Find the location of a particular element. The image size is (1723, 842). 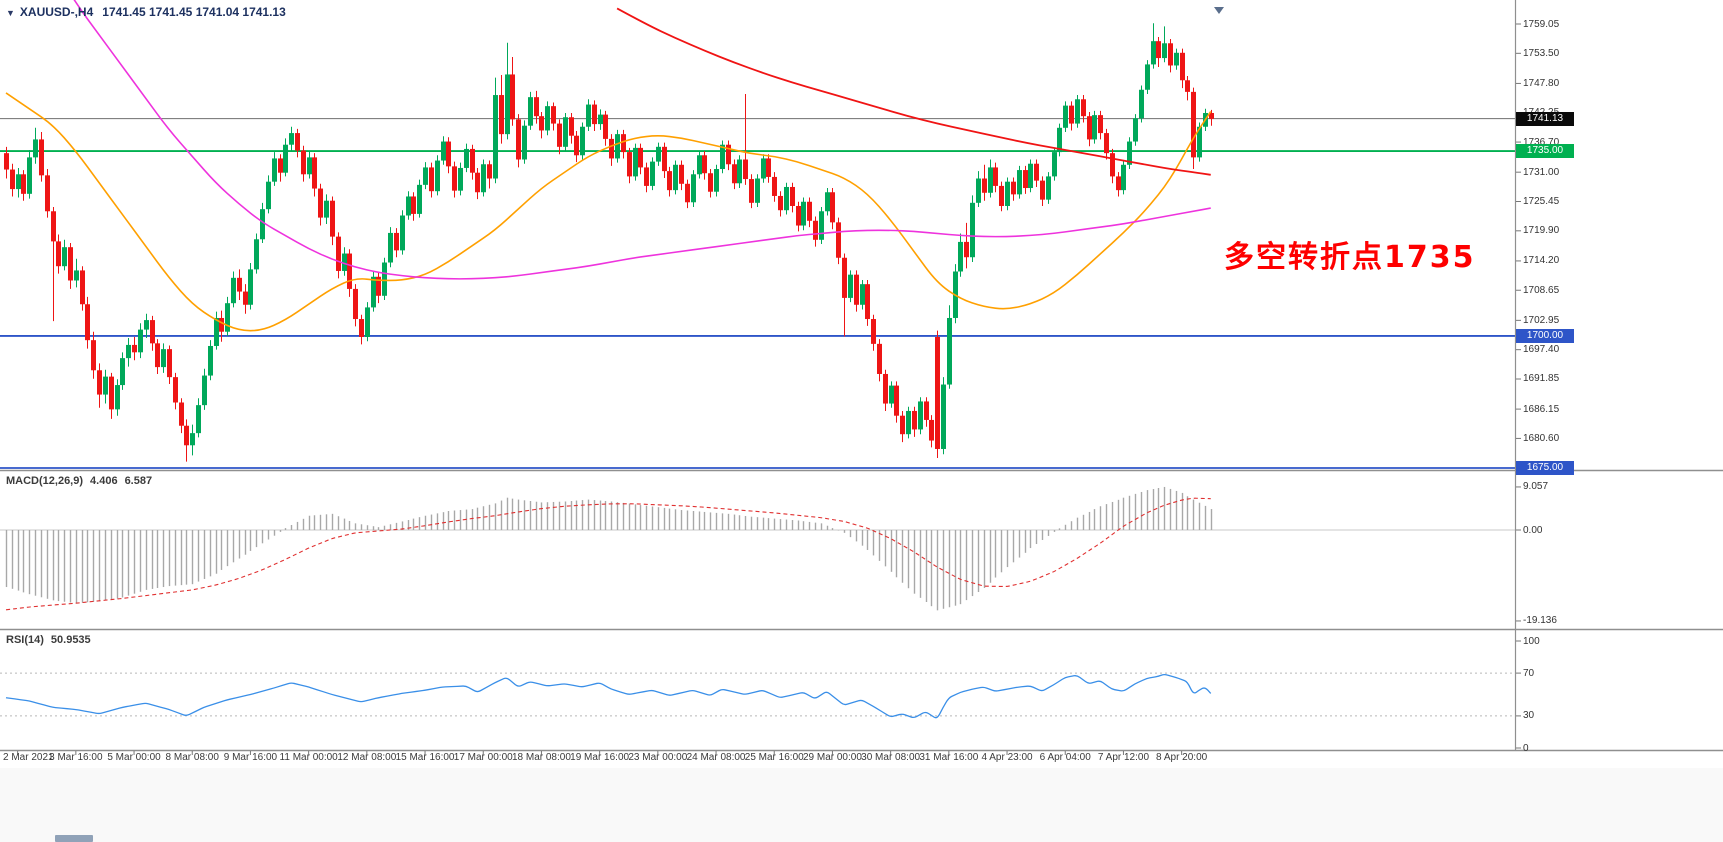

macd-name: MACD(12,26,9) is located at coordinates (45, 481).